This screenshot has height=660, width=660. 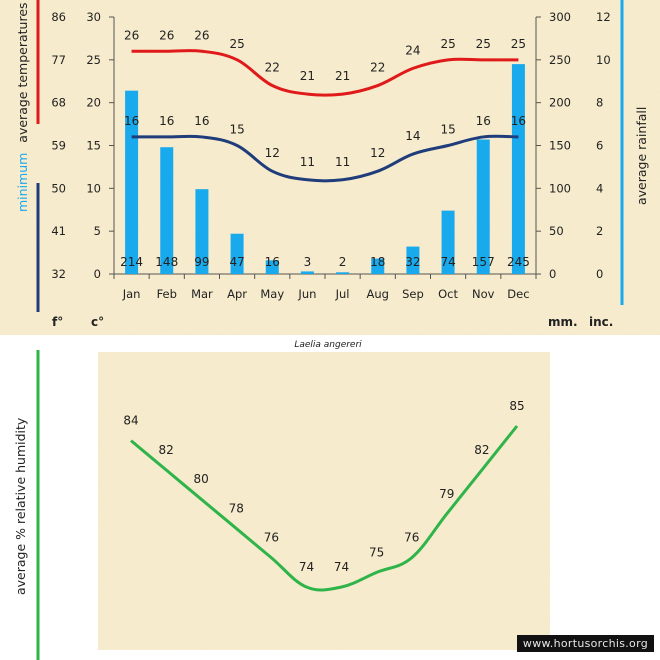 I want to click on rainfall-value-label: 16, so click(x=272, y=262).